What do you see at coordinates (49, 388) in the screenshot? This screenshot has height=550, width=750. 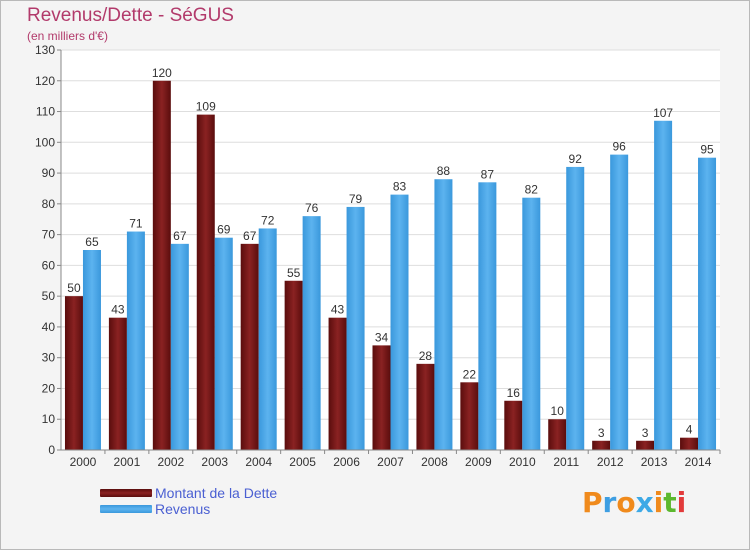 I see `y-tick-label: 20` at bounding box center [49, 388].